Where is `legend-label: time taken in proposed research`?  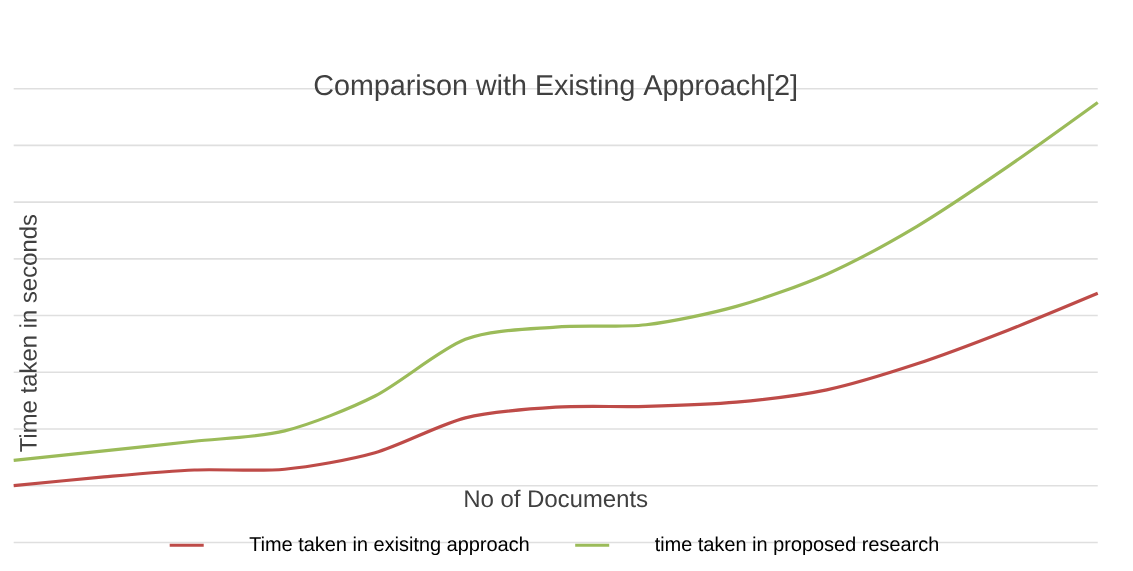 legend-label: time taken in proposed research is located at coordinates (796, 546).